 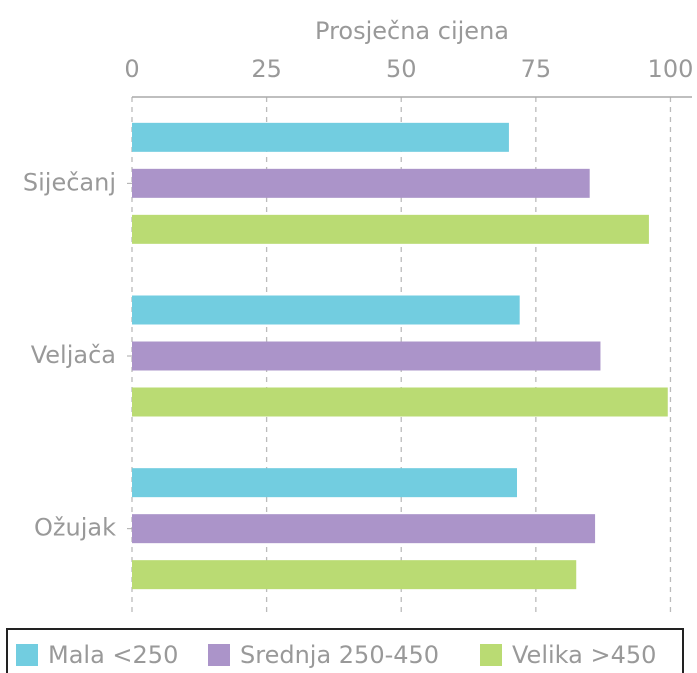 I want to click on y-tick-label: Veljača, so click(x=73, y=355).